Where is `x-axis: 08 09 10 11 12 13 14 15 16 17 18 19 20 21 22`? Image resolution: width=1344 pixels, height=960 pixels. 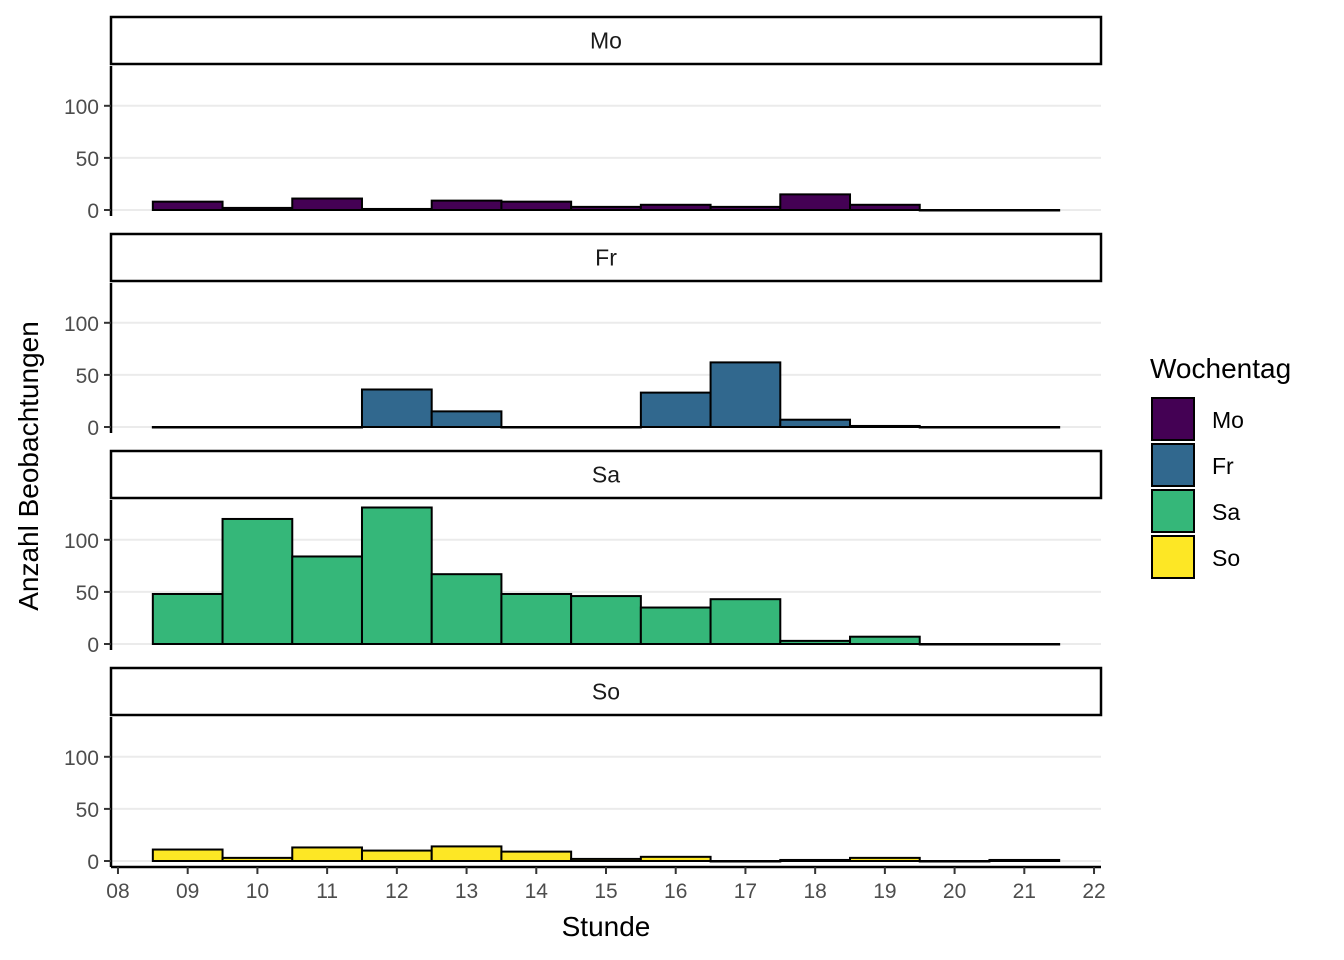
x-axis: 08 09 10 11 12 13 14 15 16 17 18 19 20 21 22 is located at coordinates (606, 884).